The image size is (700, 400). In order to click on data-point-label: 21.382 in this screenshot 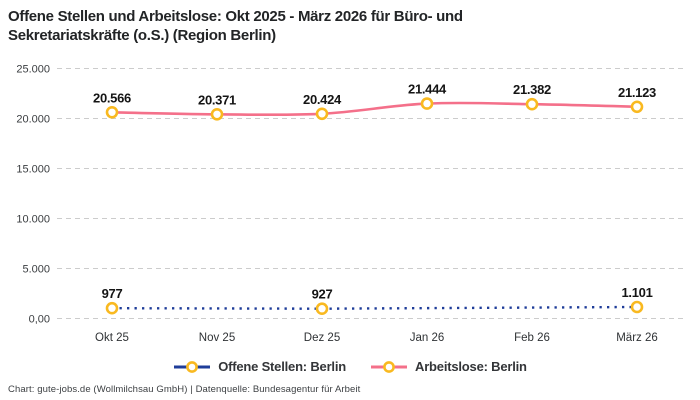, I will do `click(532, 89)`.